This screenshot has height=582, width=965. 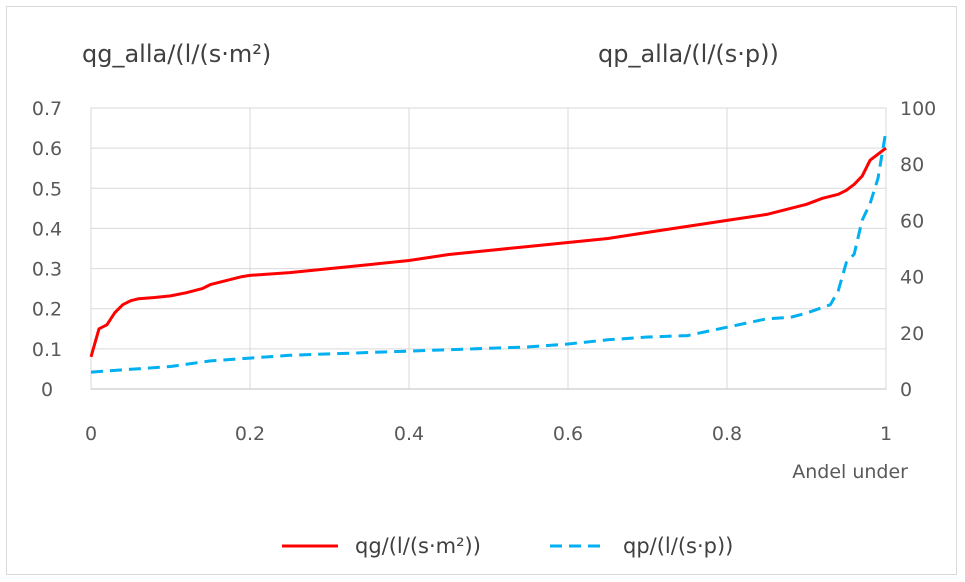 I want to click on y-left-tick-label: 0.5, so click(x=47, y=189).